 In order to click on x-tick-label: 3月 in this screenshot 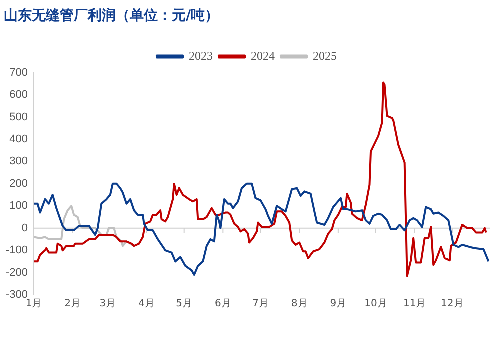, I will do `click(108, 304)`.